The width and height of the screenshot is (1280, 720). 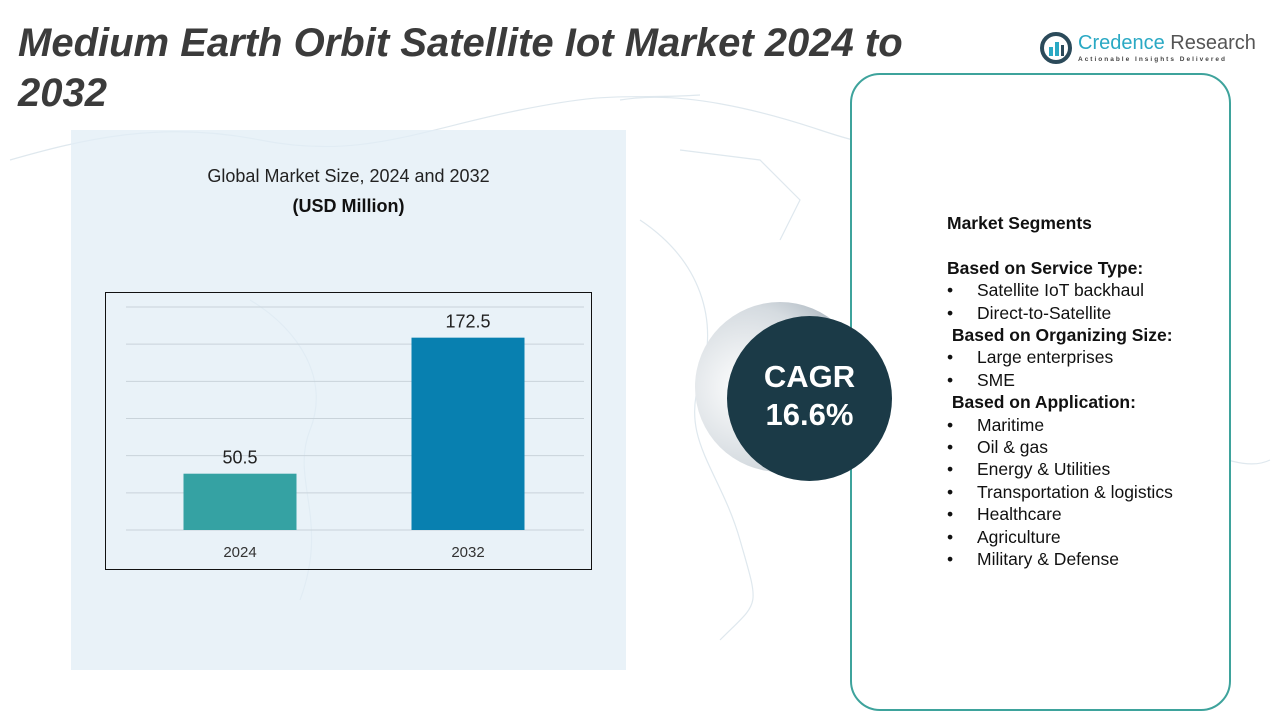 What do you see at coordinates (239, 458) in the screenshot?
I see `data-label: 50.5` at bounding box center [239, 458].